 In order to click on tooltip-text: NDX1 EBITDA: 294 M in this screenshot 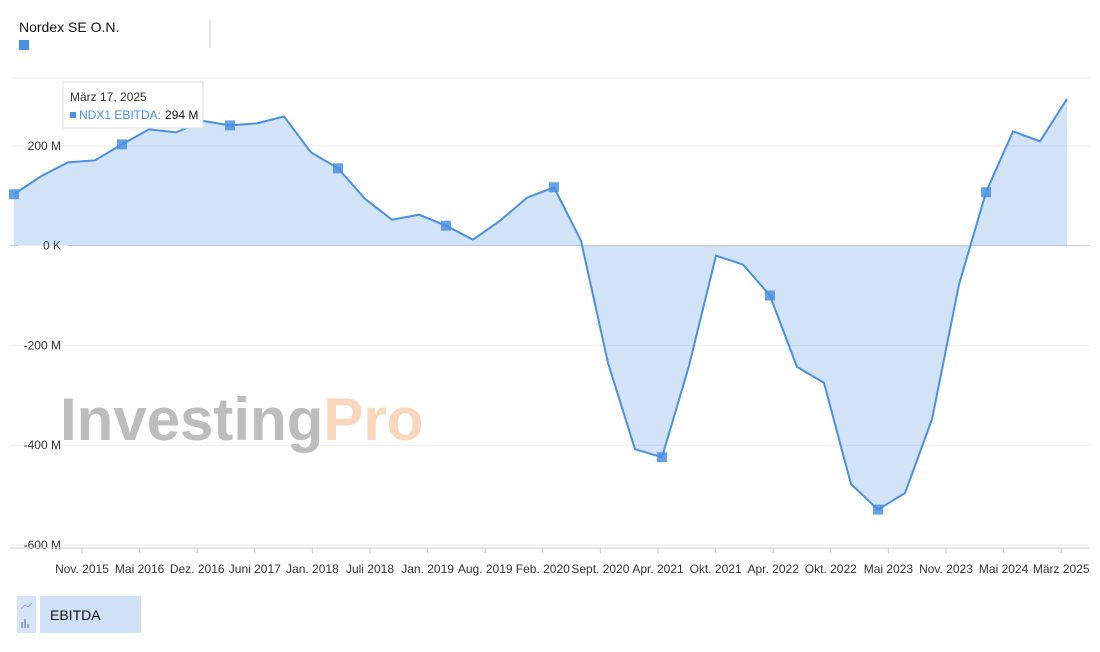, I will do `click(138, 115)`.